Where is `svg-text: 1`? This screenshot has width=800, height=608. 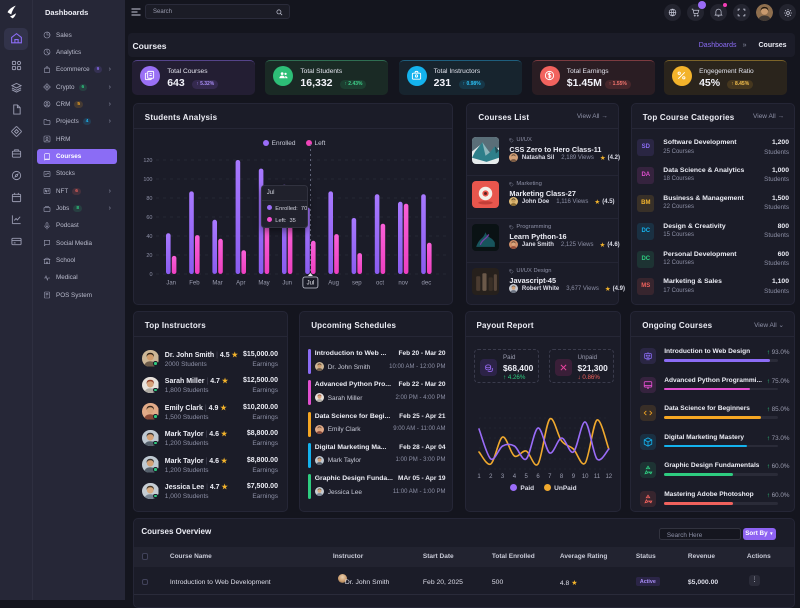
svg-text: 1 is located at coordinates (479, 477).